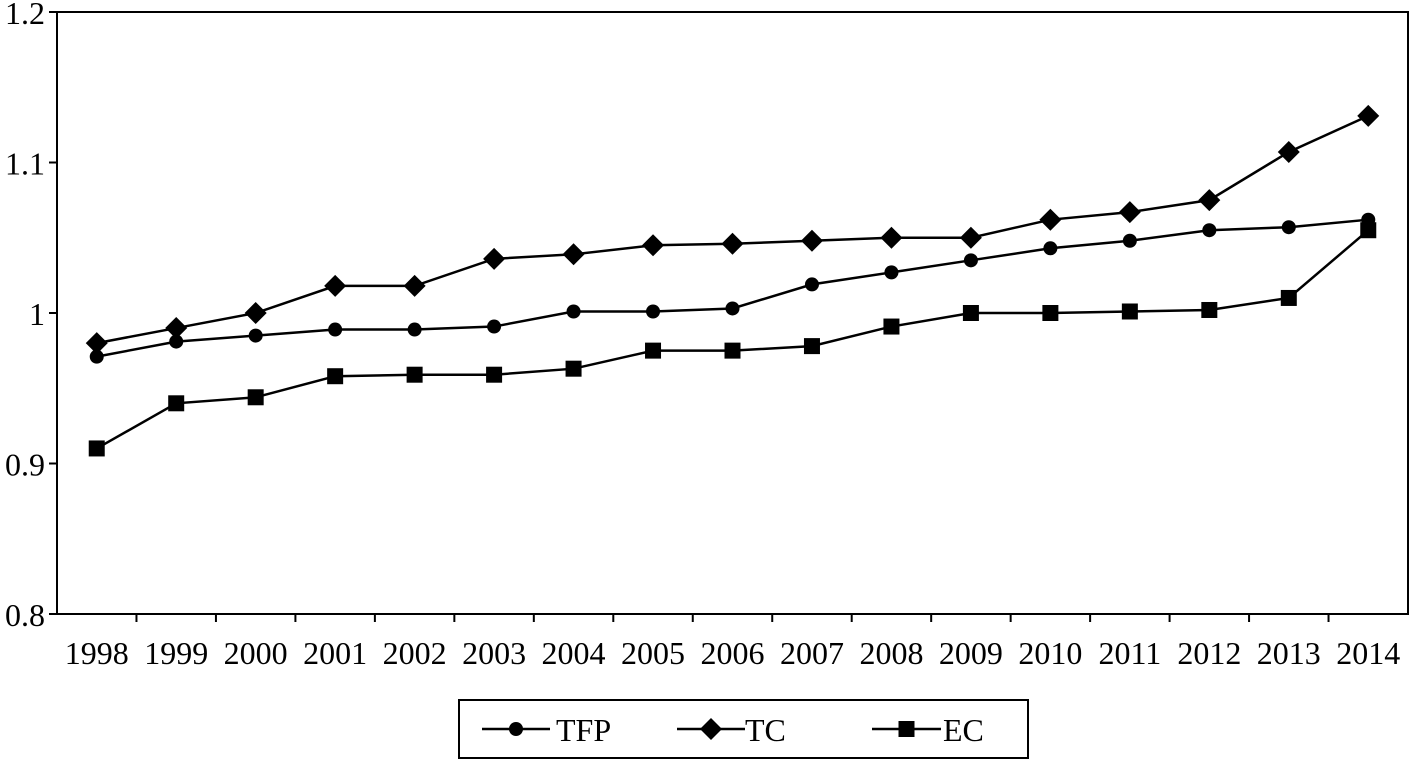  What do you see at coordinates (906, 729) in the screenshot?
I see `legend-marker-ec` at bounding box center [906, 729].